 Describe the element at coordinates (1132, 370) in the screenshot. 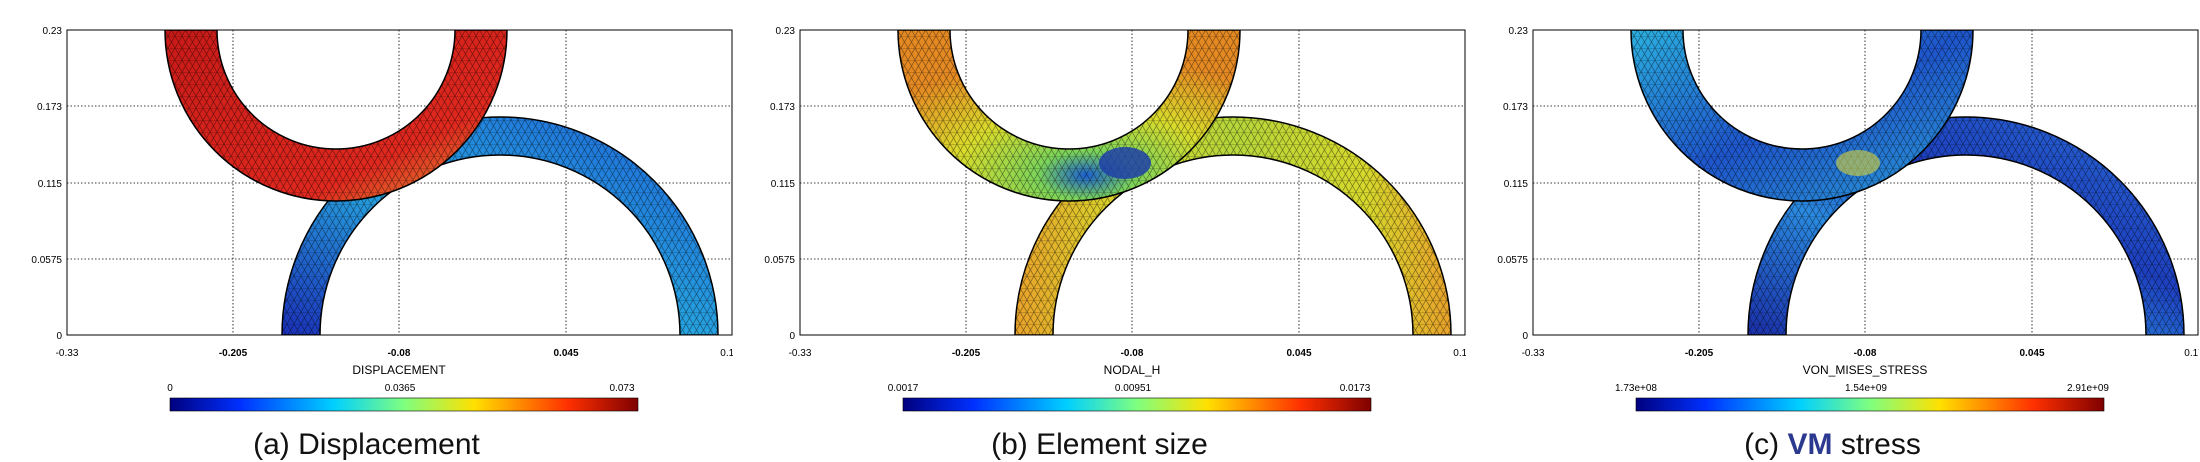

I see `field-label: NODAL_H` at that location.